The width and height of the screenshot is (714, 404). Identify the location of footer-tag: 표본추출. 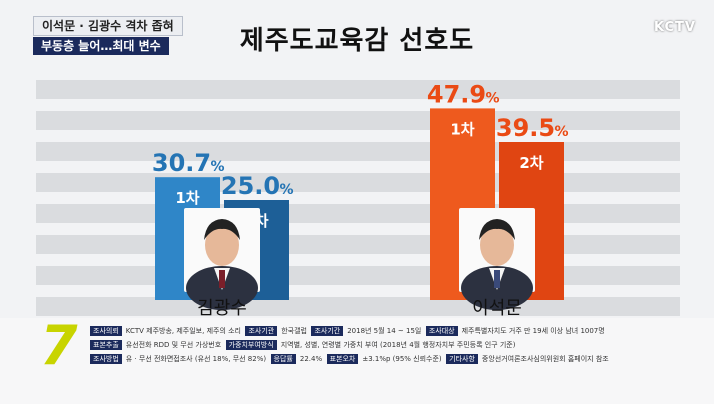
(106, 345).